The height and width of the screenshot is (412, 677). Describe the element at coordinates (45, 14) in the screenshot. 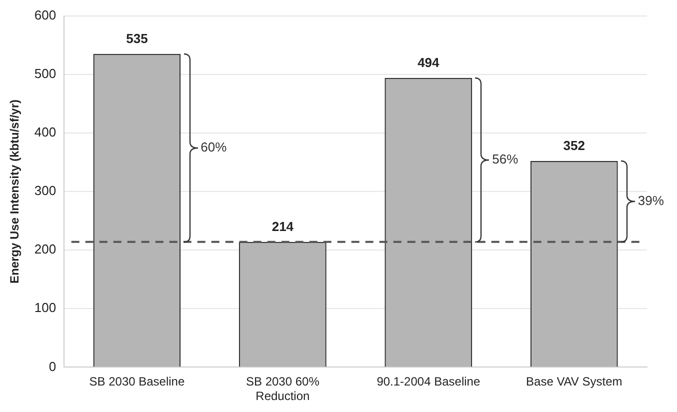

I see `y-tick-label: 600` at that location.